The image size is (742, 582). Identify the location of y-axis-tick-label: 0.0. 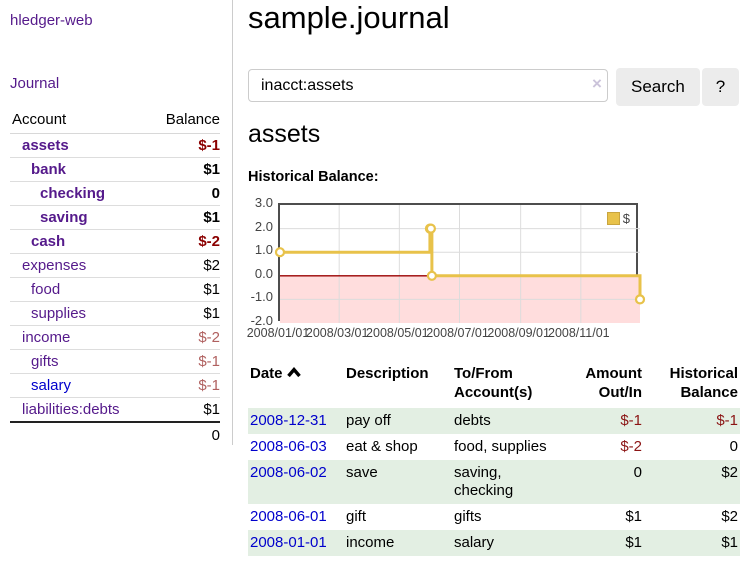
(263, 273).